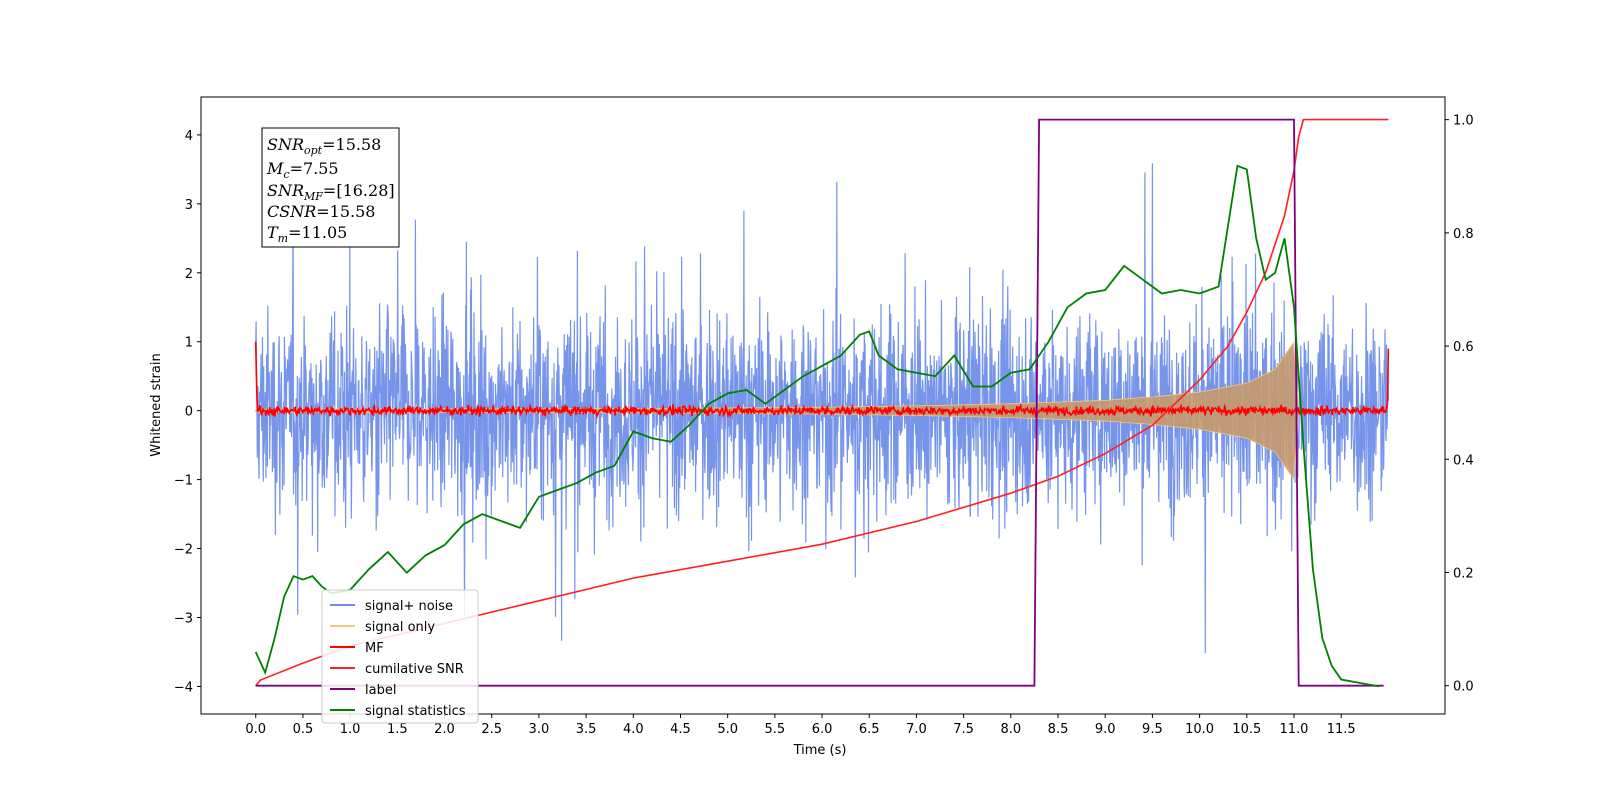 The width and height of the screenshot is (1600, 800). What do you see at coordinates (916, 729) in the screenshot?
I see `x-tick-label: 7.0` at bounding box center [916, 729].